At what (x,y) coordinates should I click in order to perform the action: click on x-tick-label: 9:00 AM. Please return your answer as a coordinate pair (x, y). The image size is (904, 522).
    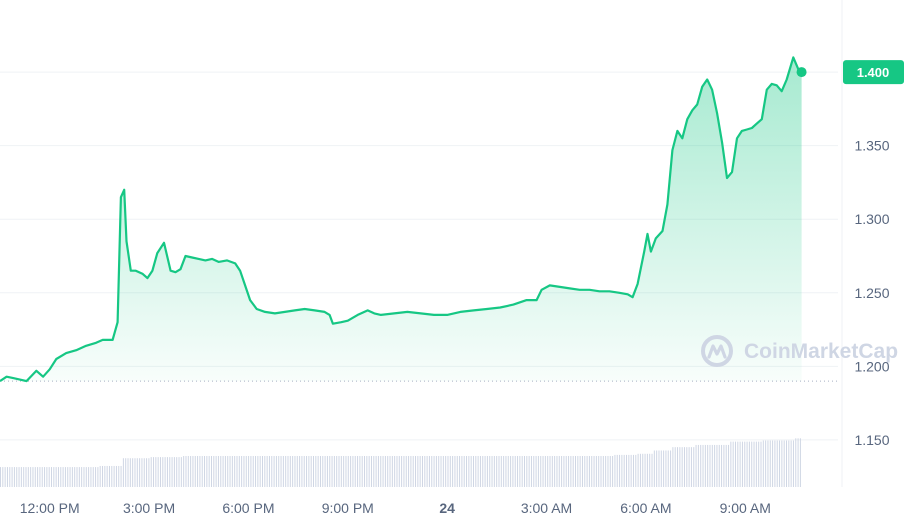
    Looking at the image, I should click on (745, 508).